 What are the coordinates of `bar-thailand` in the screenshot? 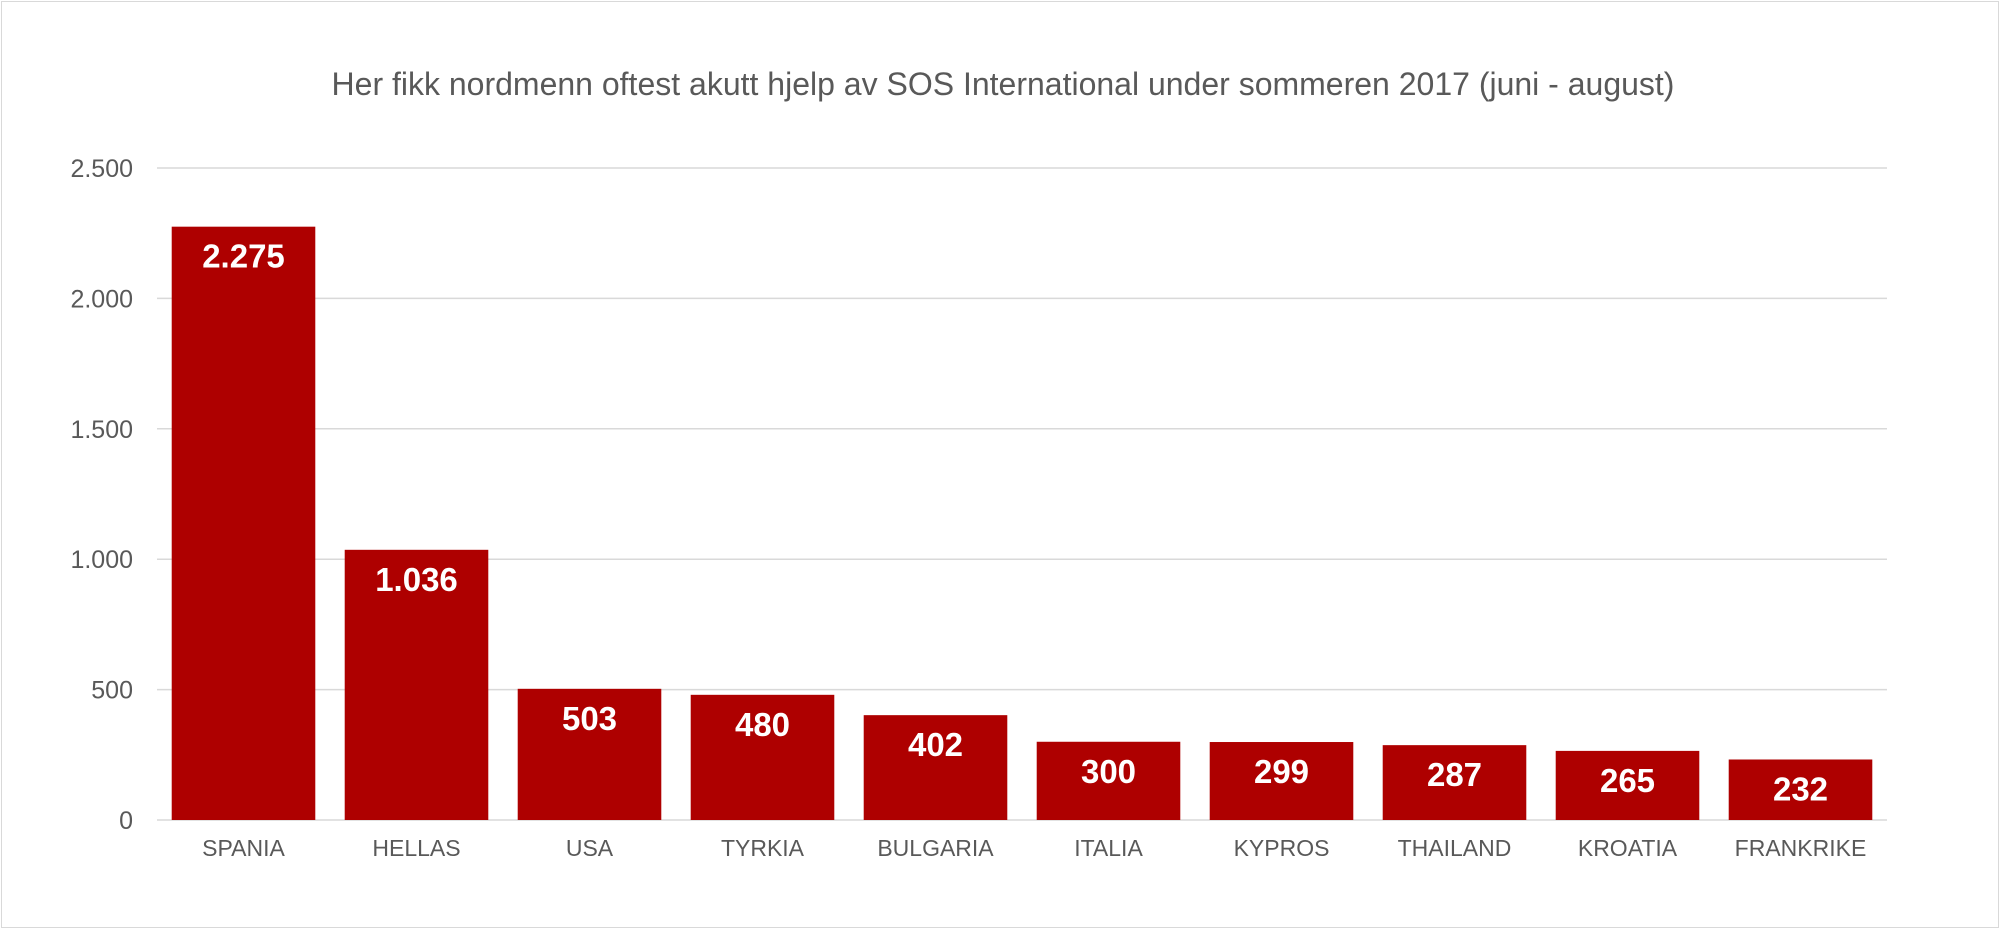 It's located at (1454, 782).